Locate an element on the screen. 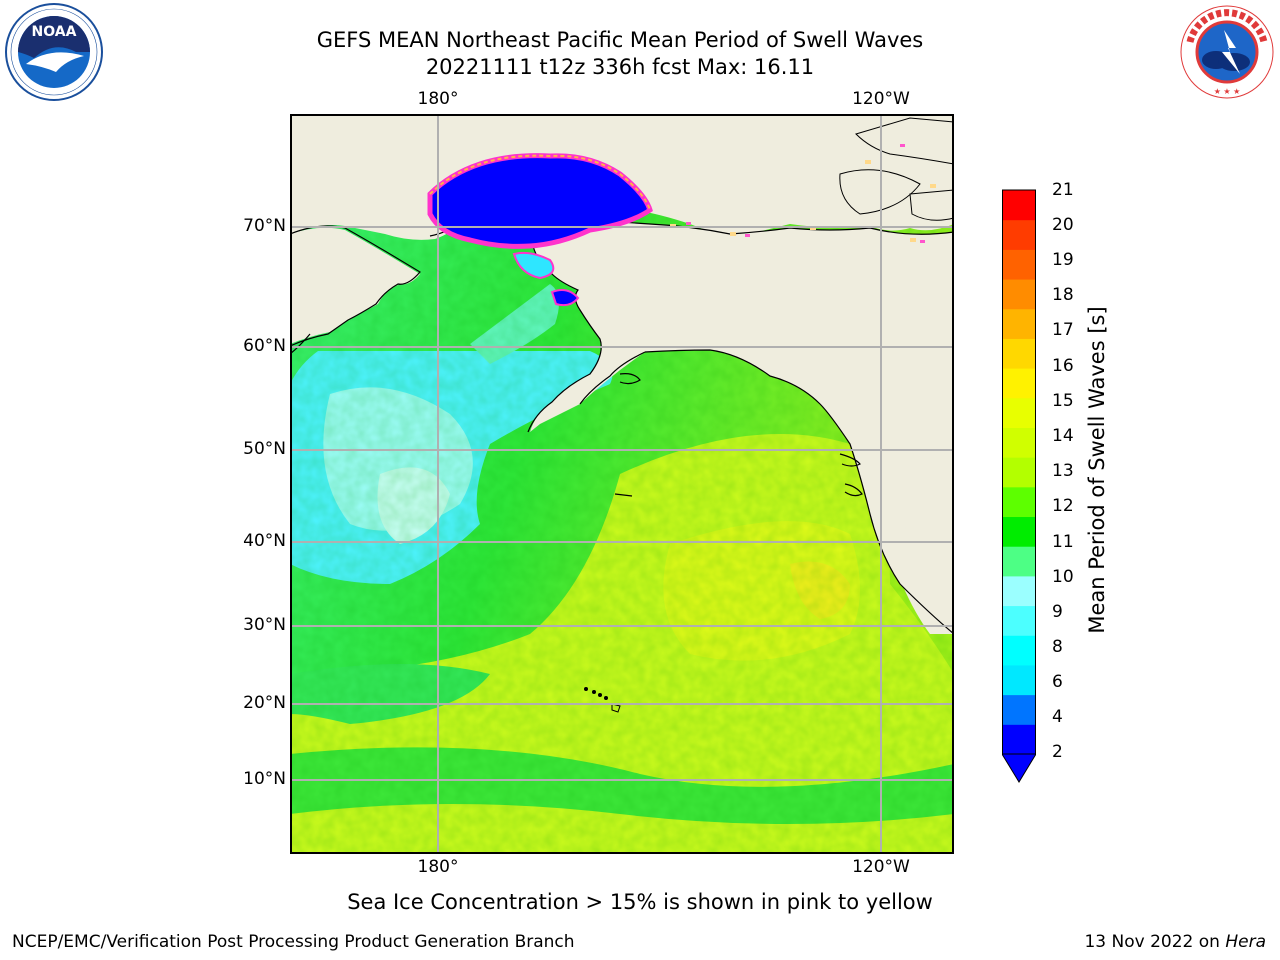  colorbar-extend-arrow is located at coordinates (1019, 768).